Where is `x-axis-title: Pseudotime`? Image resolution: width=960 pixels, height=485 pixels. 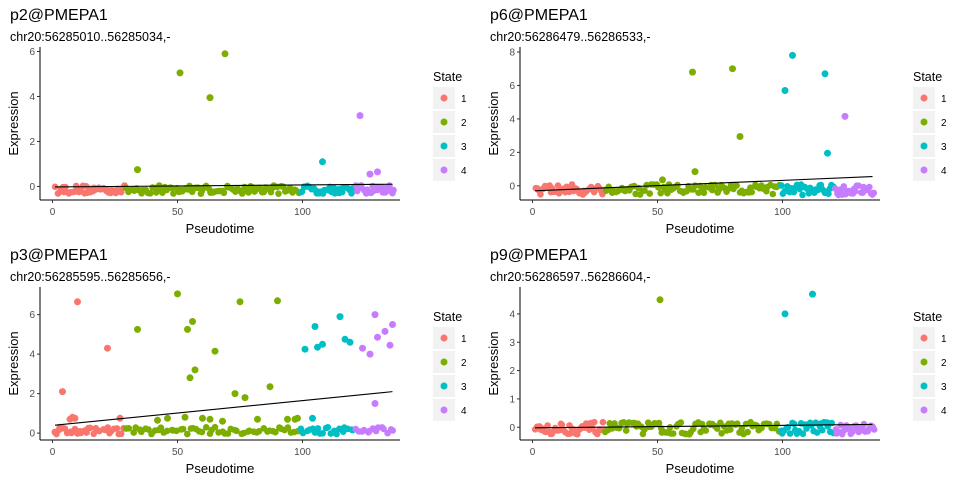
x-axis-title: Pseudotime is located at coordinates (700, 228).